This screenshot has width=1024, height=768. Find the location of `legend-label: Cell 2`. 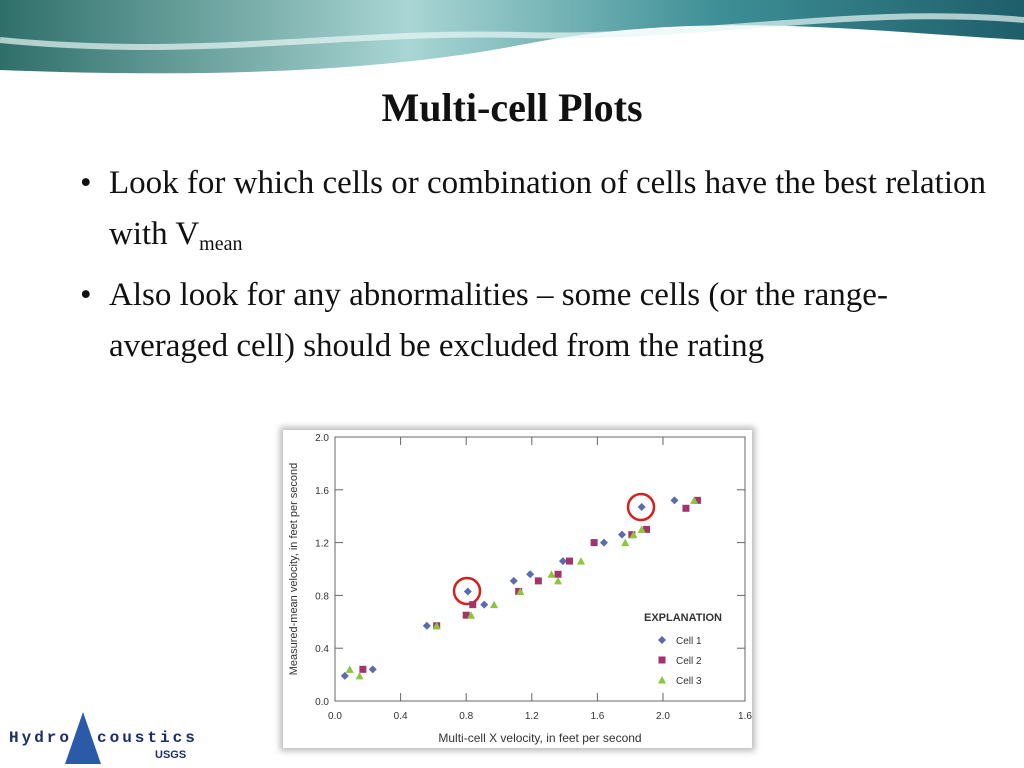

legend-label: Cell 2 is located at coordinates (689, 661).